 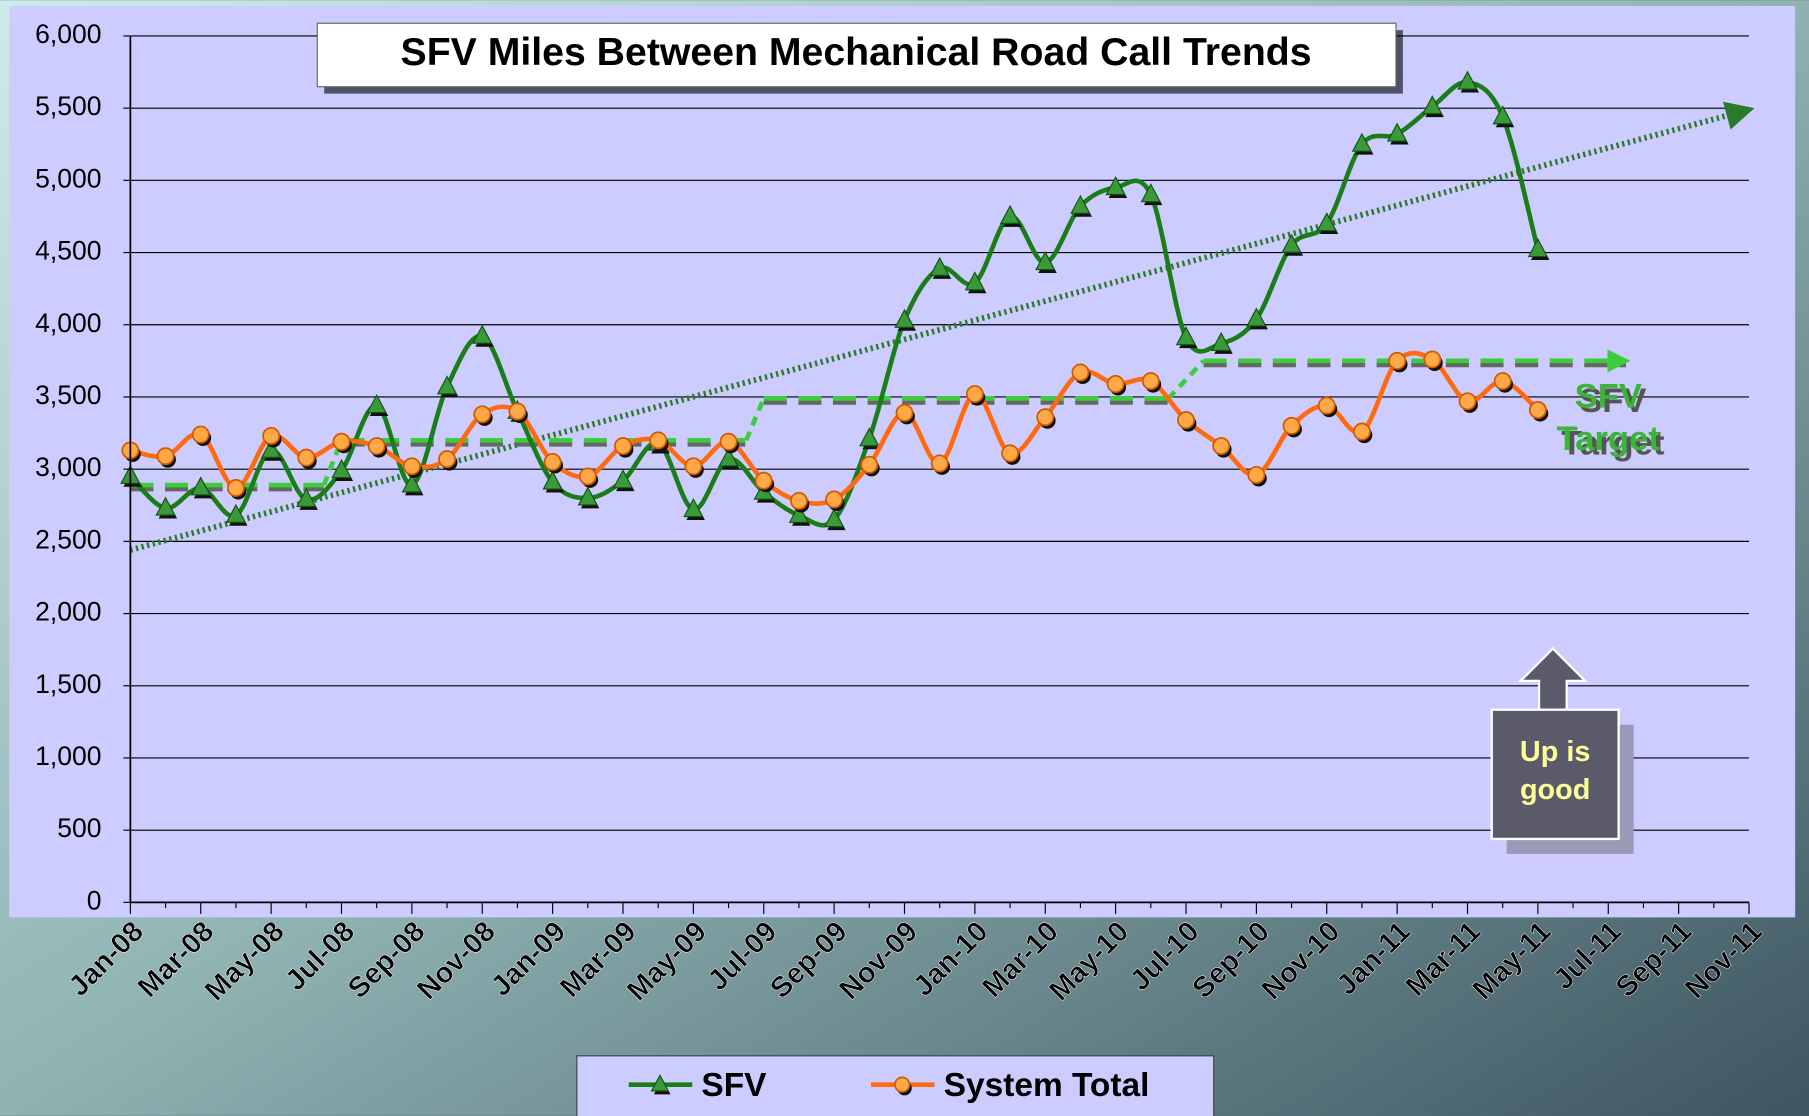 What do you see at coordinates (1609, 439) in the screenshot?
I see `target-label: Target` at bounding box center [1609, 439].